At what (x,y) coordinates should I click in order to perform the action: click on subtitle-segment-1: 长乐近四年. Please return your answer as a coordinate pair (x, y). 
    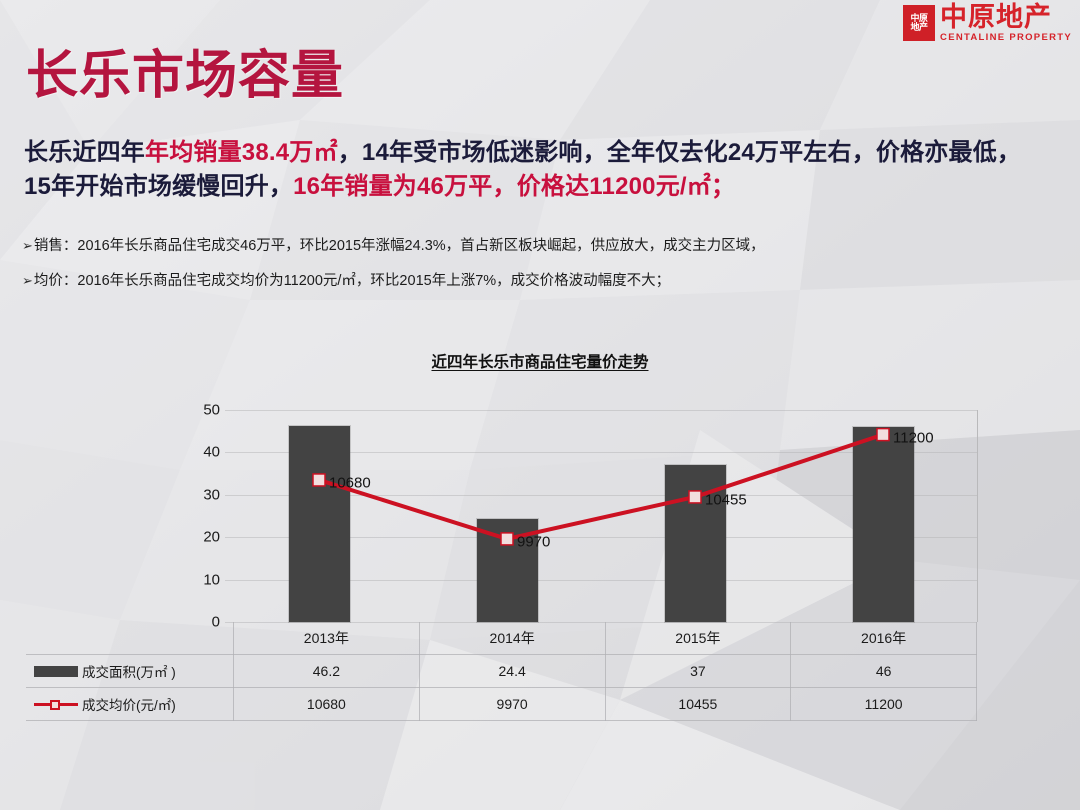
    Looking at the image, I should click on (84, 152).